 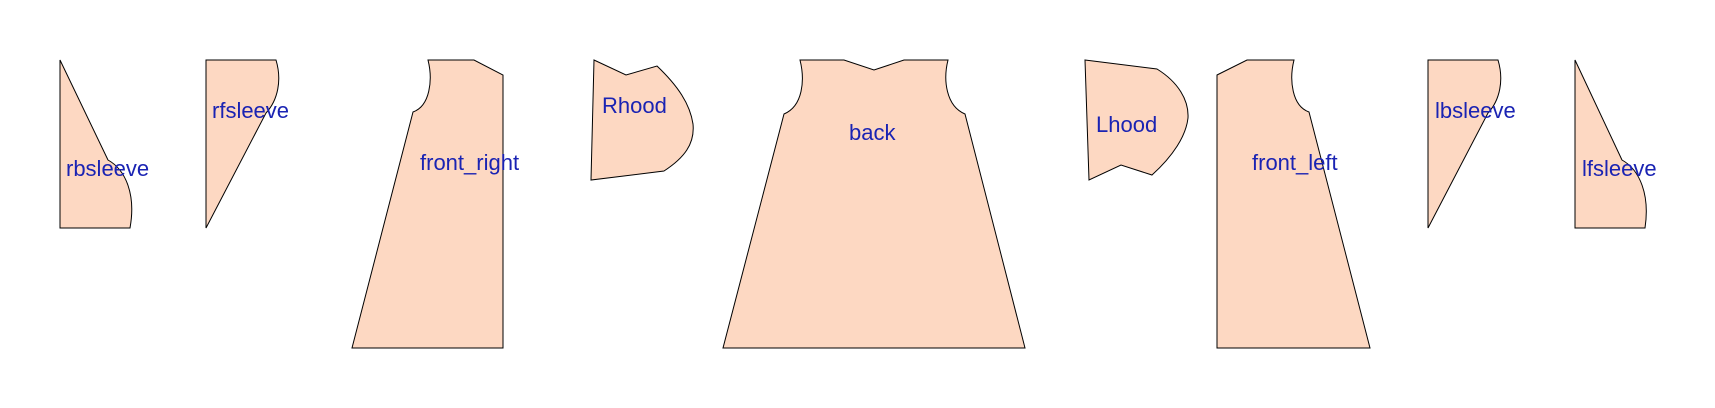 What do you see at coordinates (634, 105) in the screenshot?
I see `piece-rhood-label: Rhood` at bounding box center [634, 105].